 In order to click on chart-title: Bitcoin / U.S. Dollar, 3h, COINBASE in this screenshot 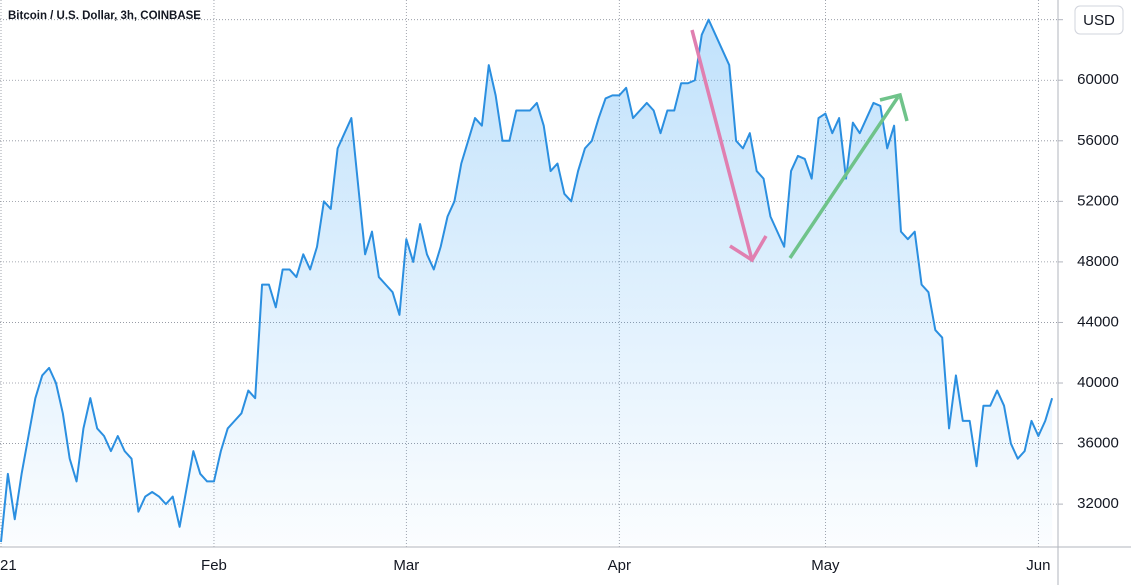, I will do `click(104, 16)`.